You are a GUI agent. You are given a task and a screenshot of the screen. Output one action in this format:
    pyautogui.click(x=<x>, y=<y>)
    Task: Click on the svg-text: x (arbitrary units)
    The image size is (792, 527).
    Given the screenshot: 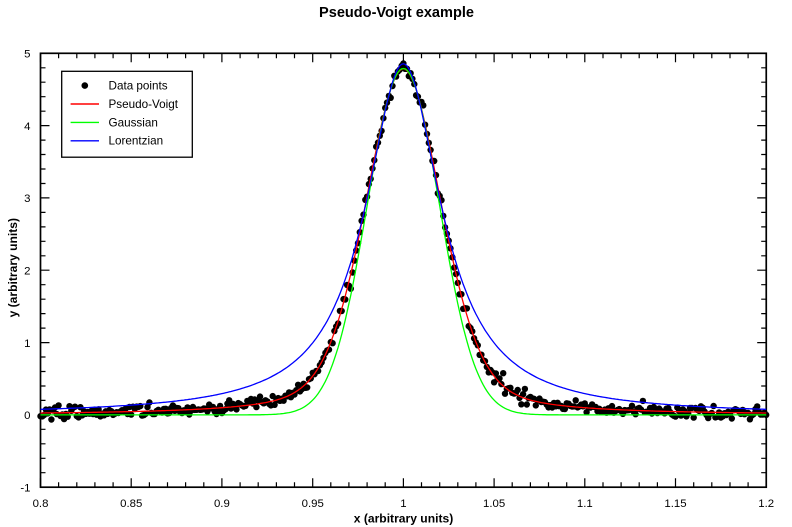 What is the action you would take?
    pyautogui.click(x=403, y=519)
    